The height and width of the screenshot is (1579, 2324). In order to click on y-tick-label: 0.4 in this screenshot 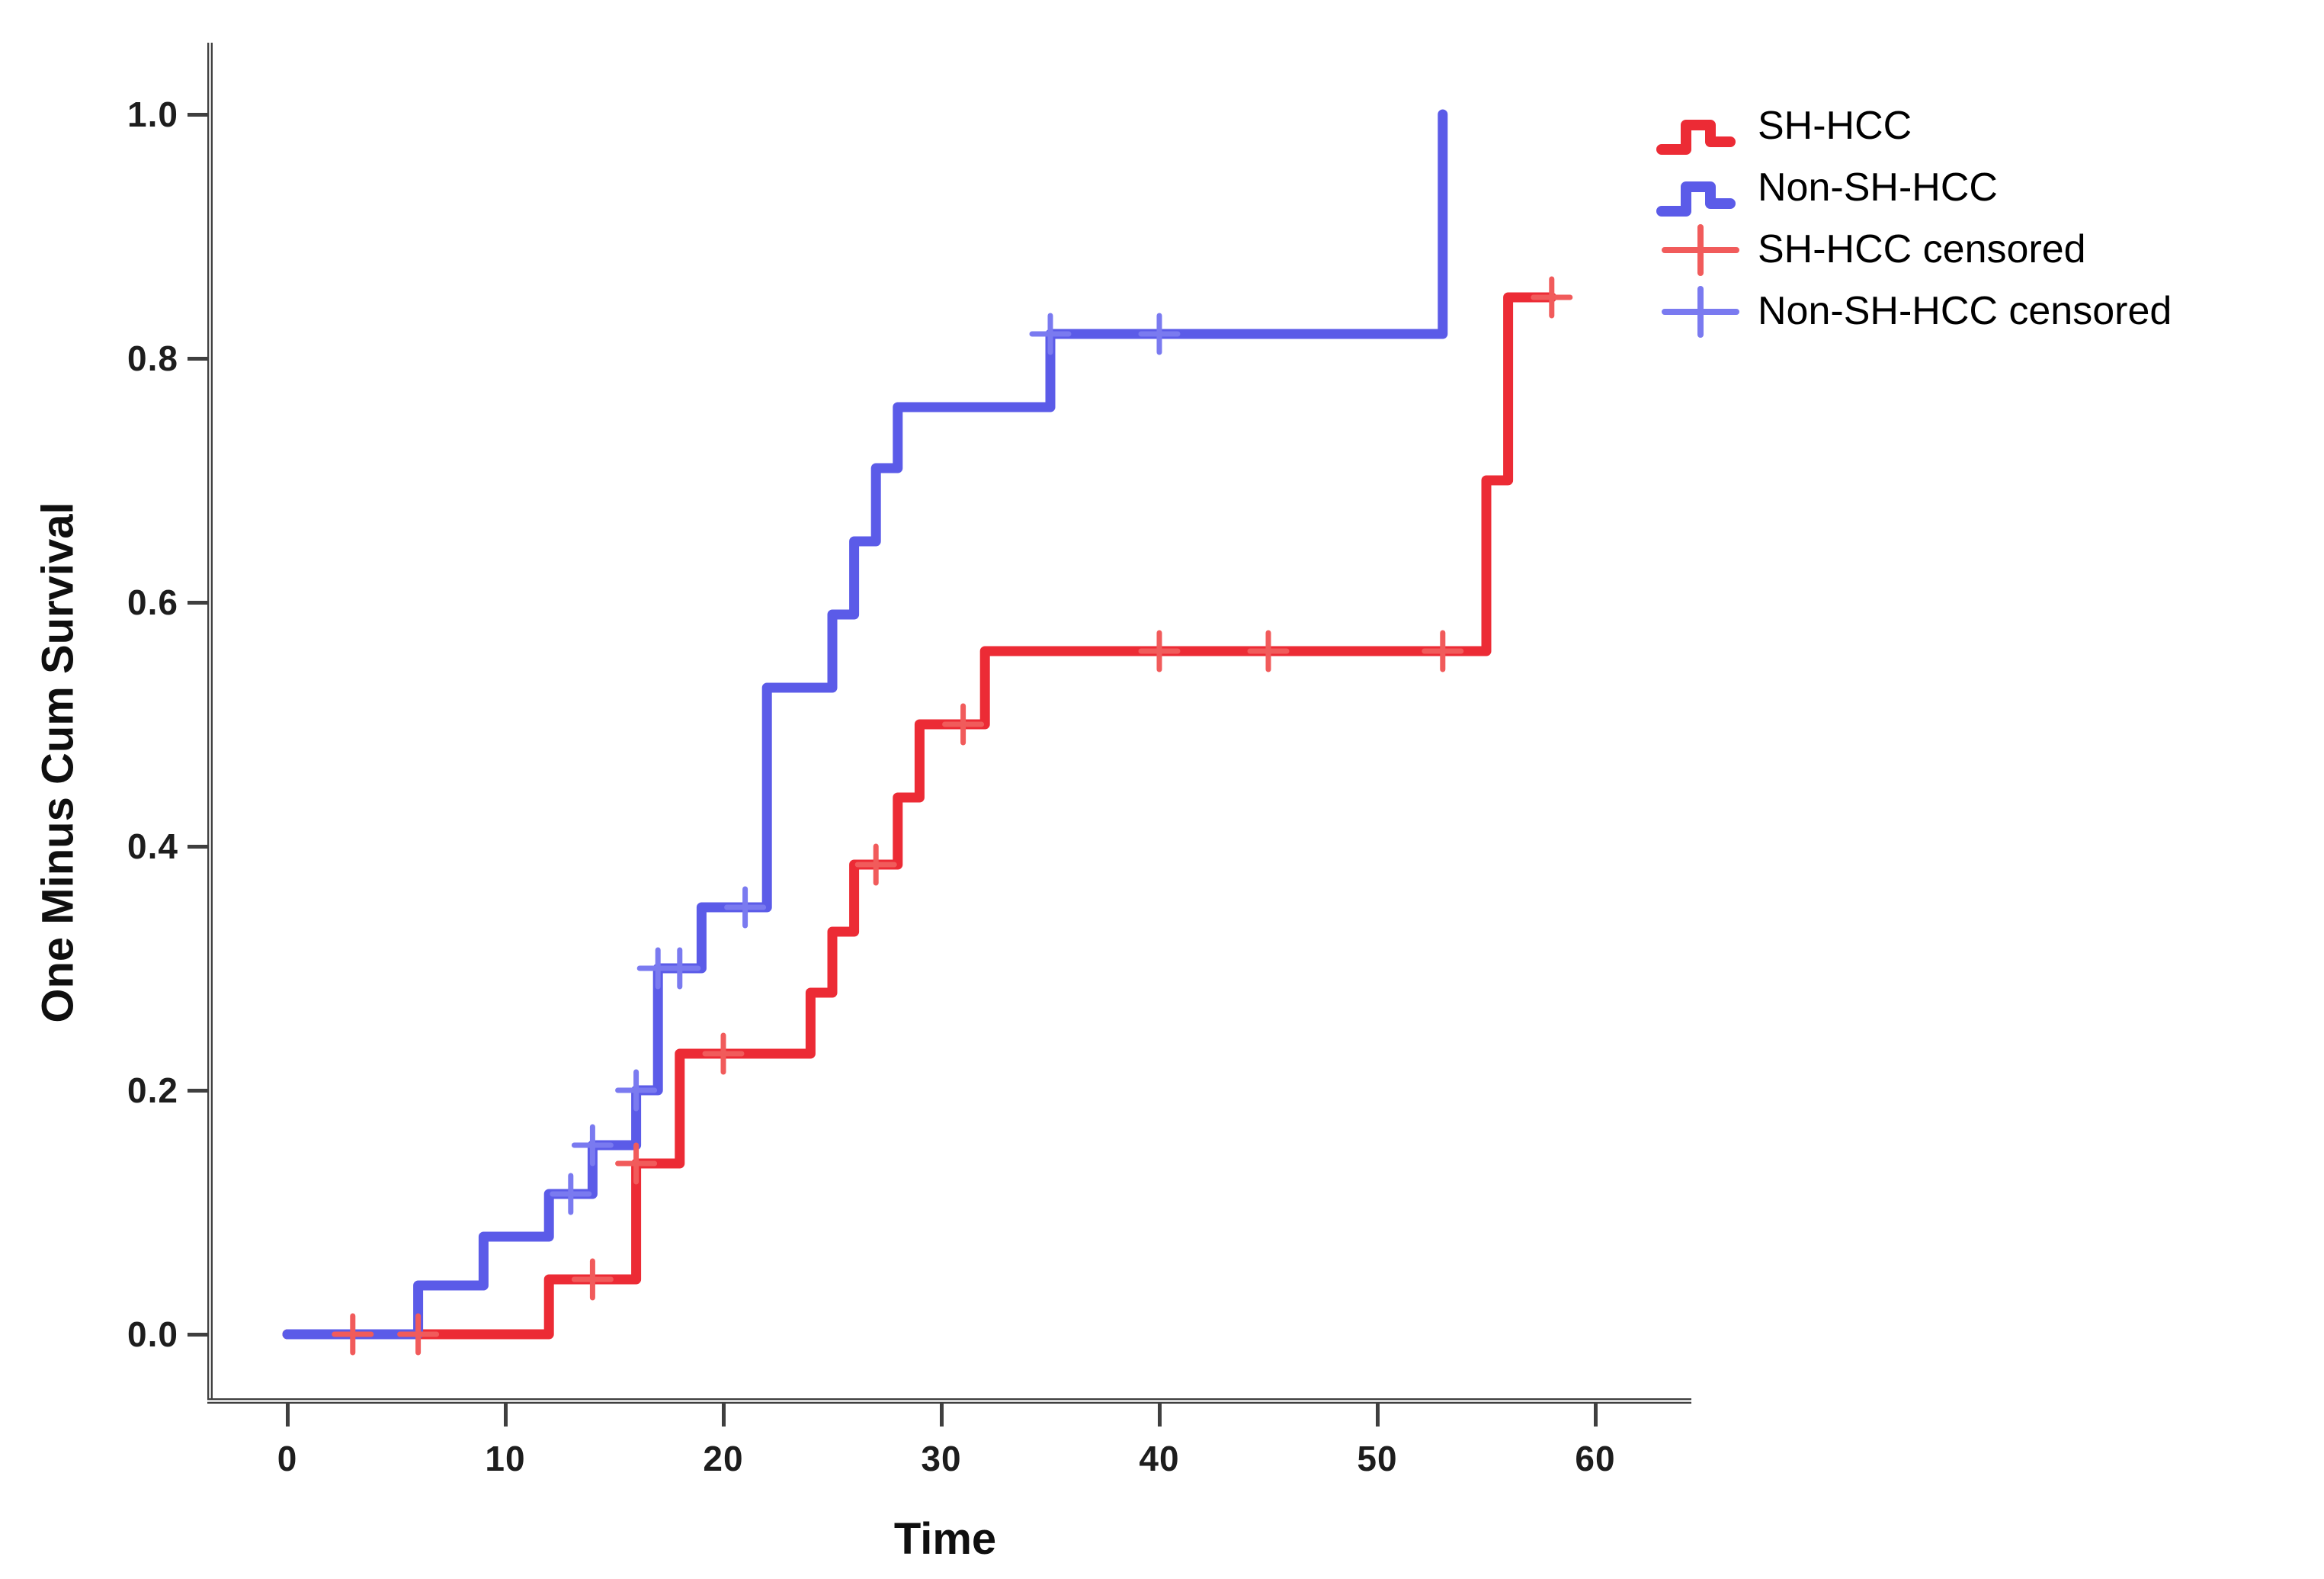, I will do `click(152, 846)`.